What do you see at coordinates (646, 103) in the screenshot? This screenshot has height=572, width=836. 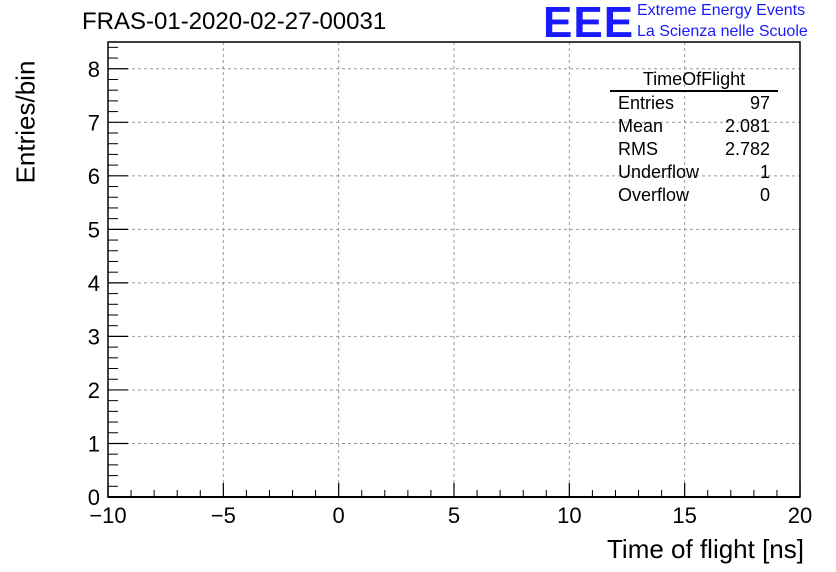 I see `stats-label: Entries` at bounding box center [646, 103].